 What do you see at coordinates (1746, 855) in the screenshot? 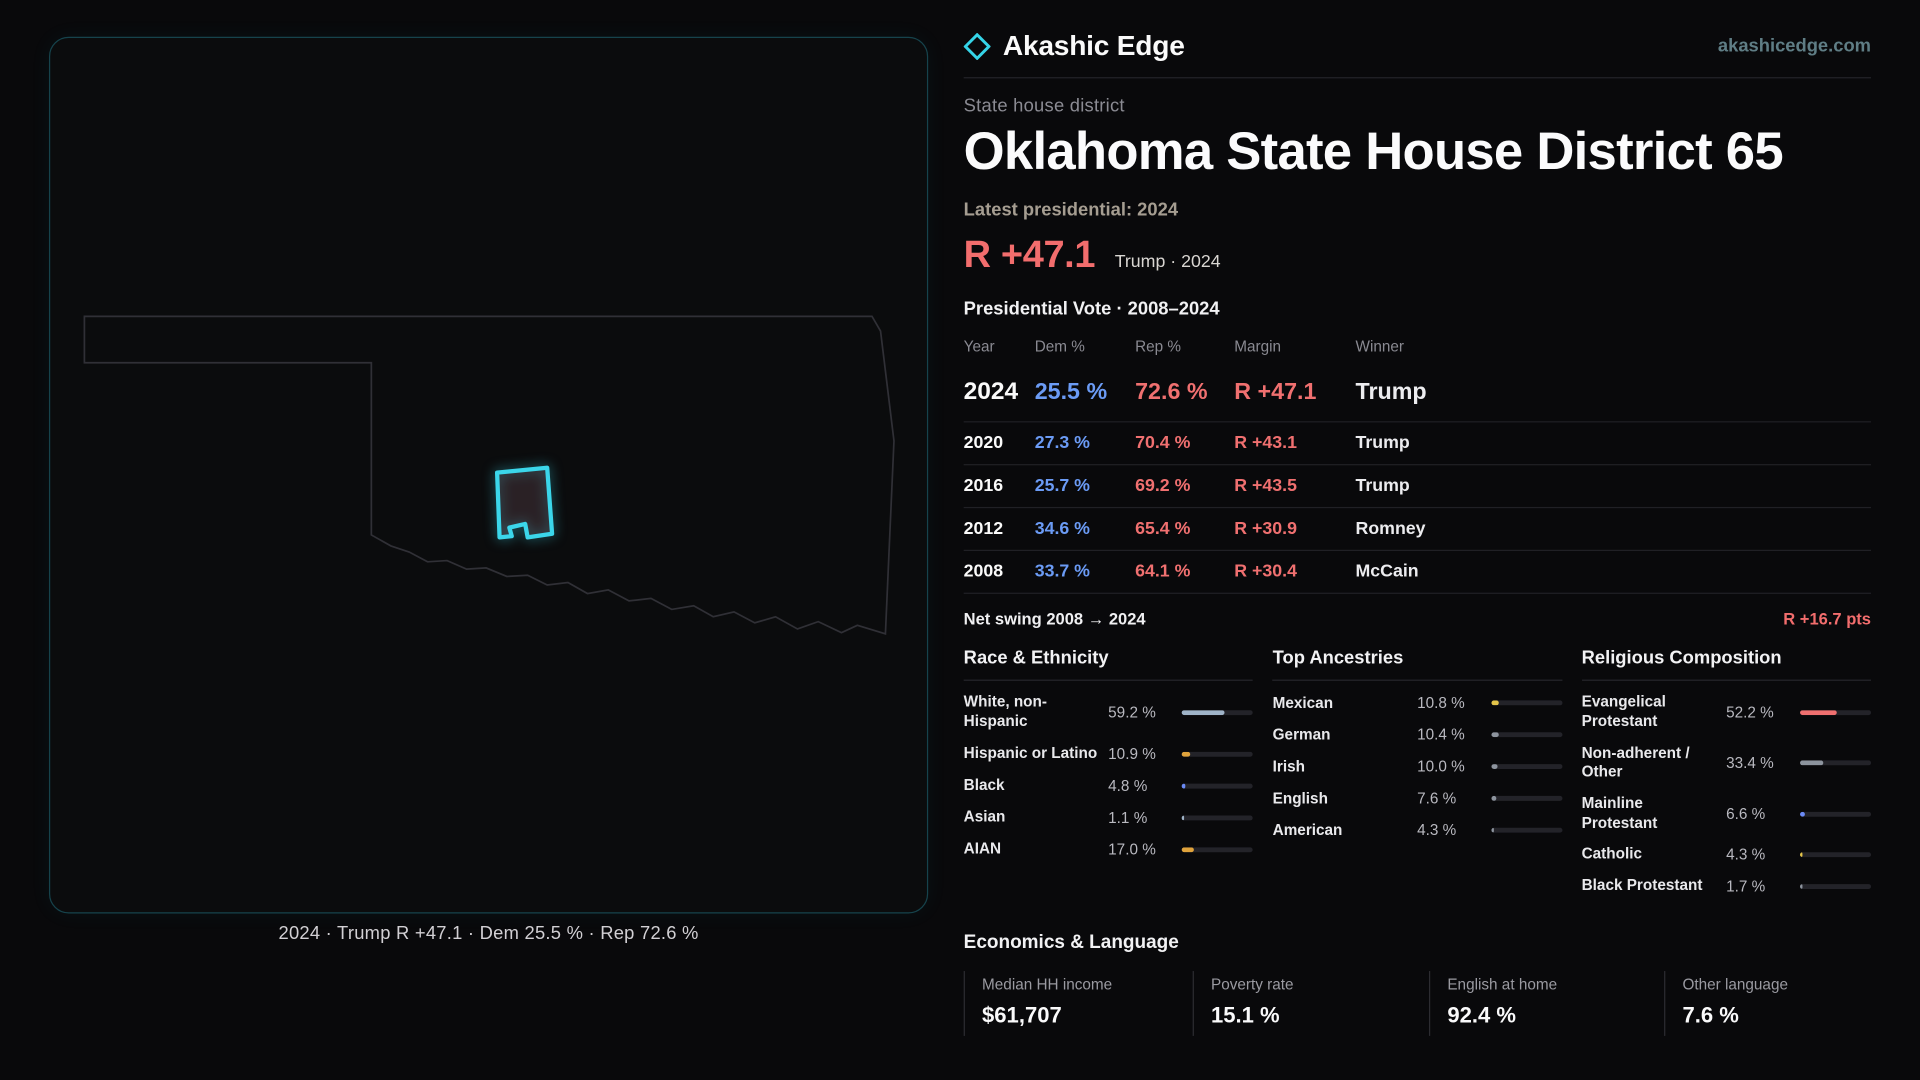
I see `demo-value: 4.3 %` at bounding box center [1746, 855].